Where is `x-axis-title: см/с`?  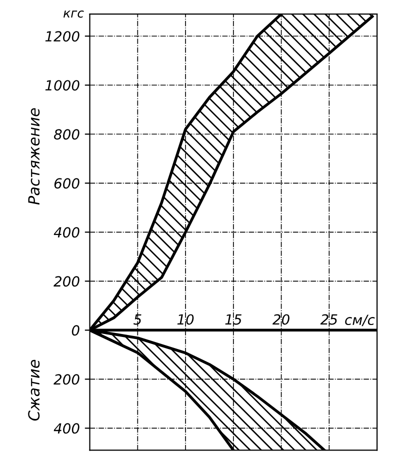
x-axis-title: см/с is located at coordinates (360, 320).